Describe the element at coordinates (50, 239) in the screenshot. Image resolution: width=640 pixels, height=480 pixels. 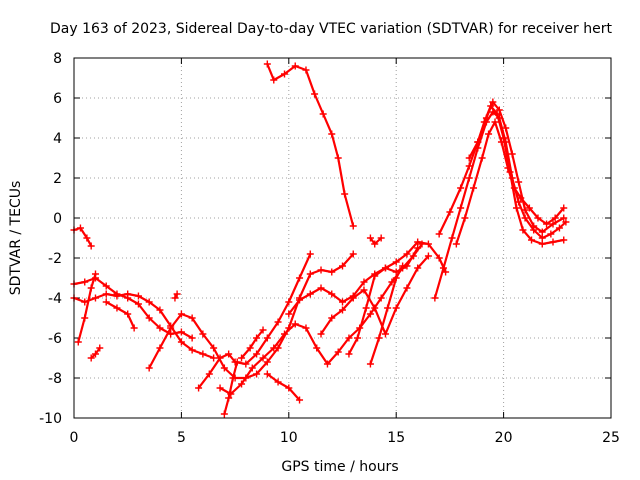
I see `y-tick-labels: -10 -8 -6 -4 -2 0 2 4 6 8` at that location.